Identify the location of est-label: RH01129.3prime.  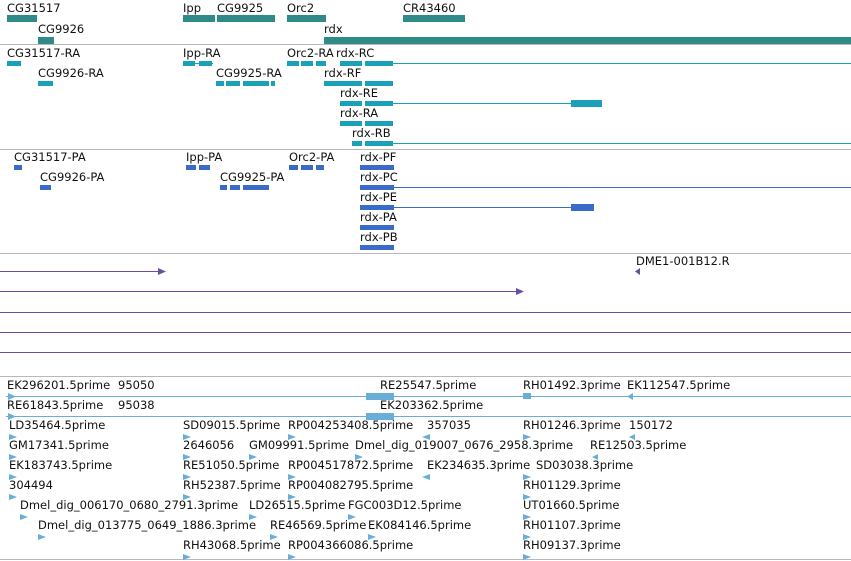
(572, 485).